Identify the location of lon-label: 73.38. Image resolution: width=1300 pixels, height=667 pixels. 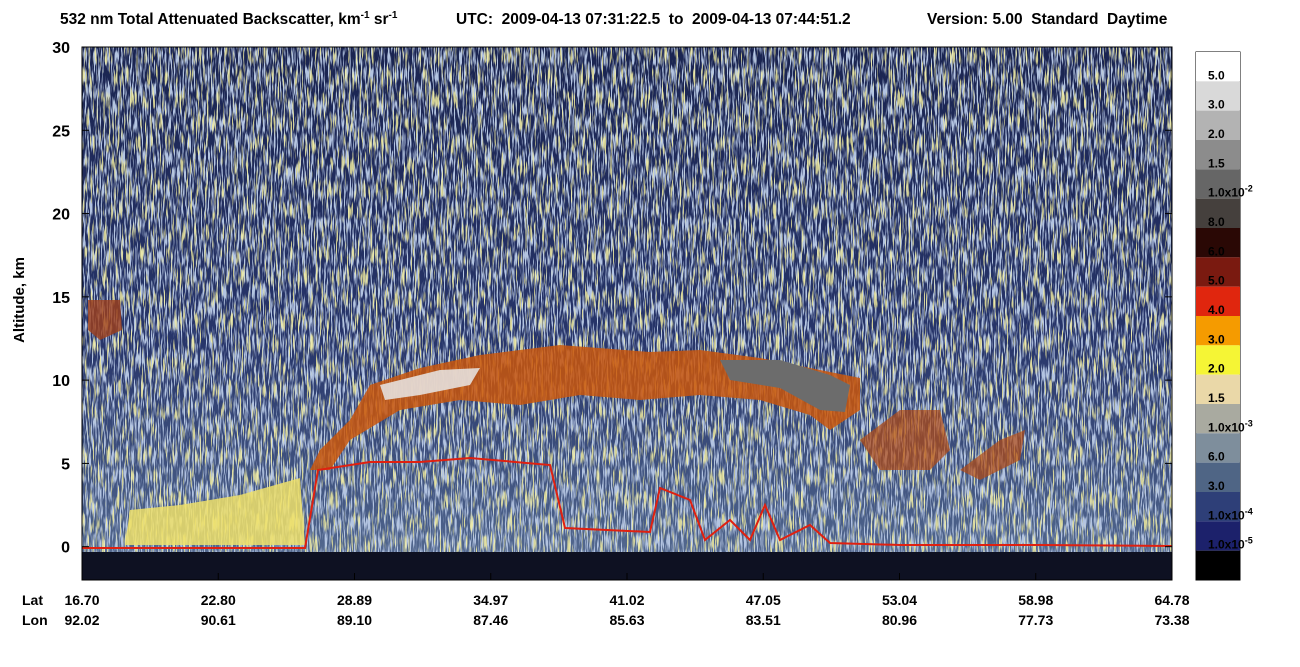
(1171, 620).